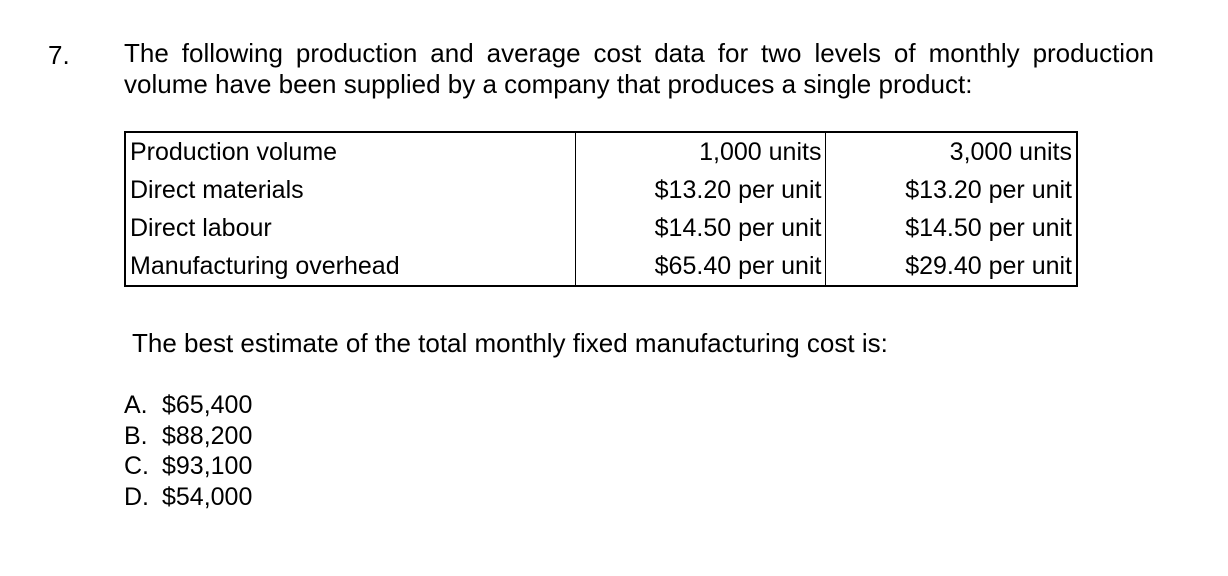  I want to click on answer-option-c: C. $93,100, so click(188, 466).